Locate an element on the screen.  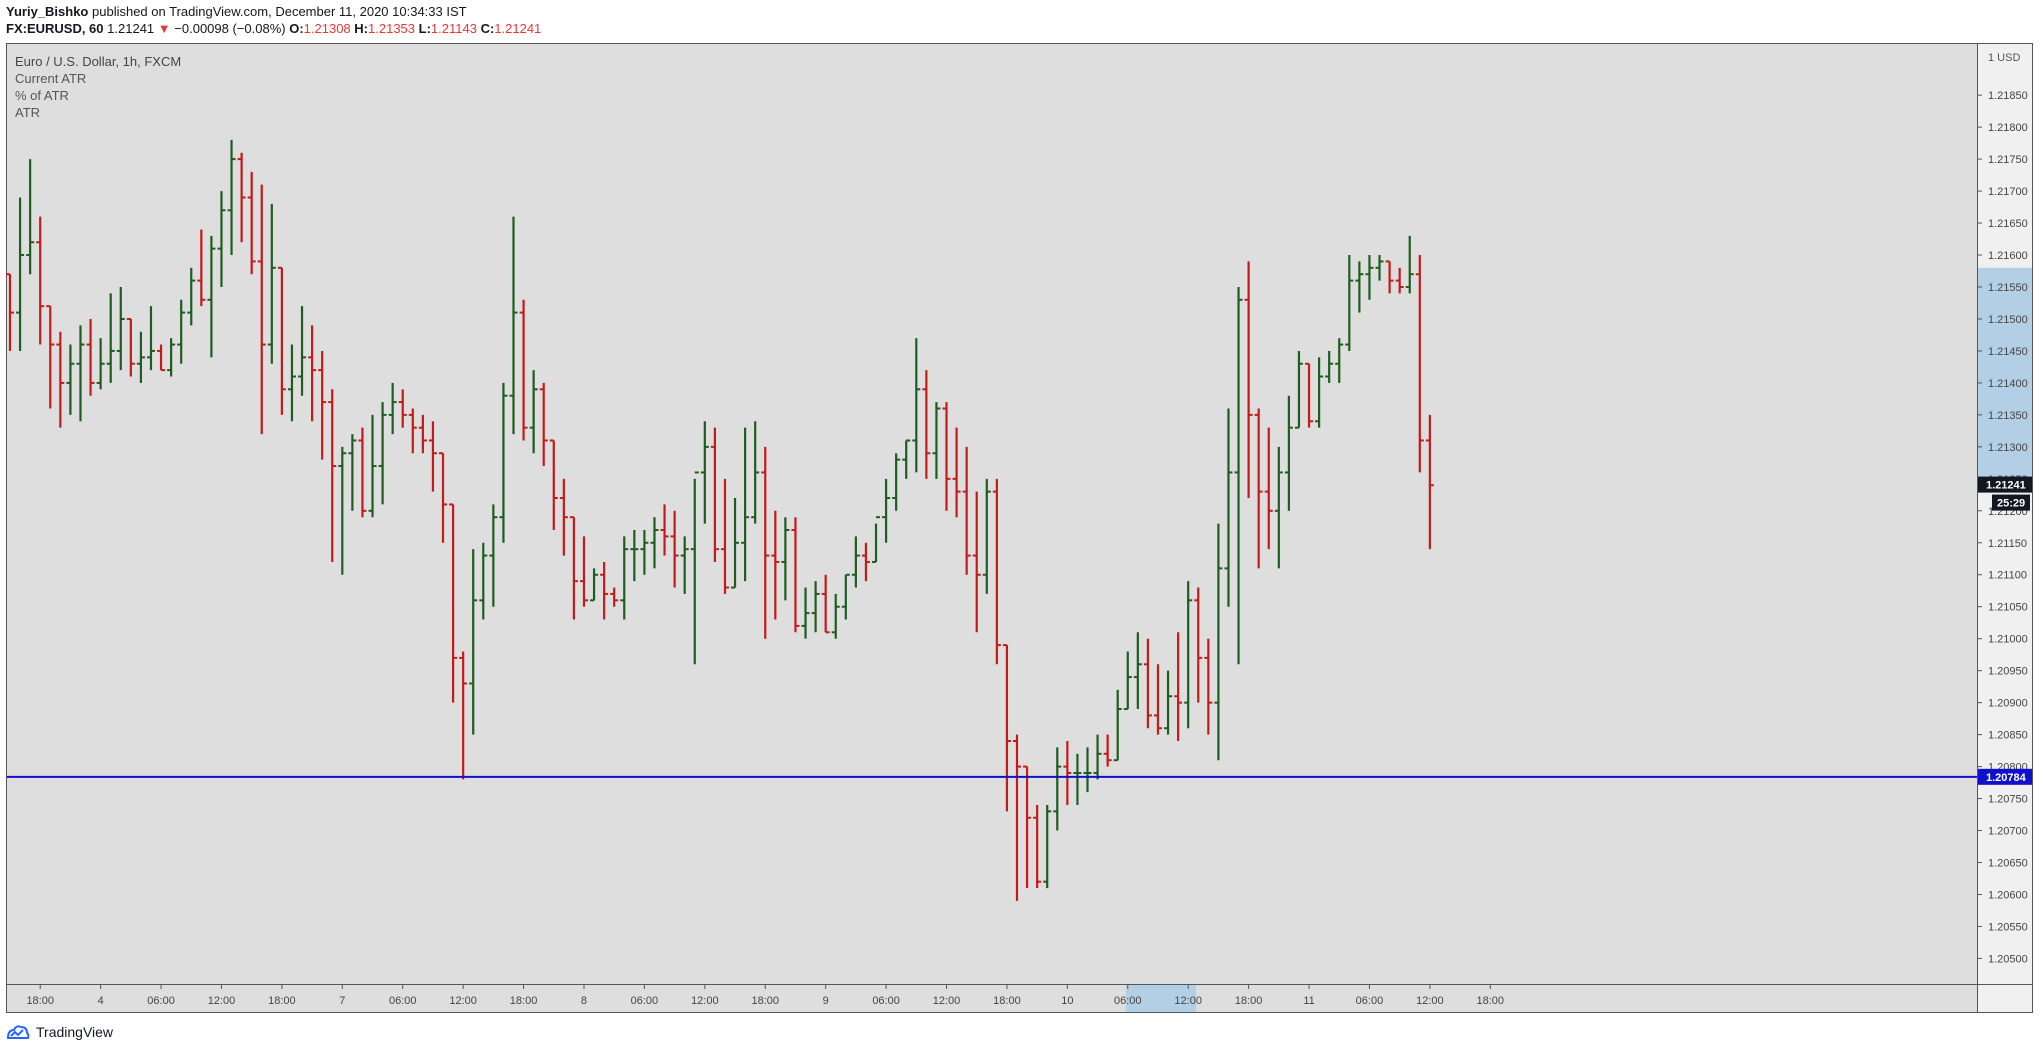
down-arrow-icon: ▼ is located at coordinates (164, 28).